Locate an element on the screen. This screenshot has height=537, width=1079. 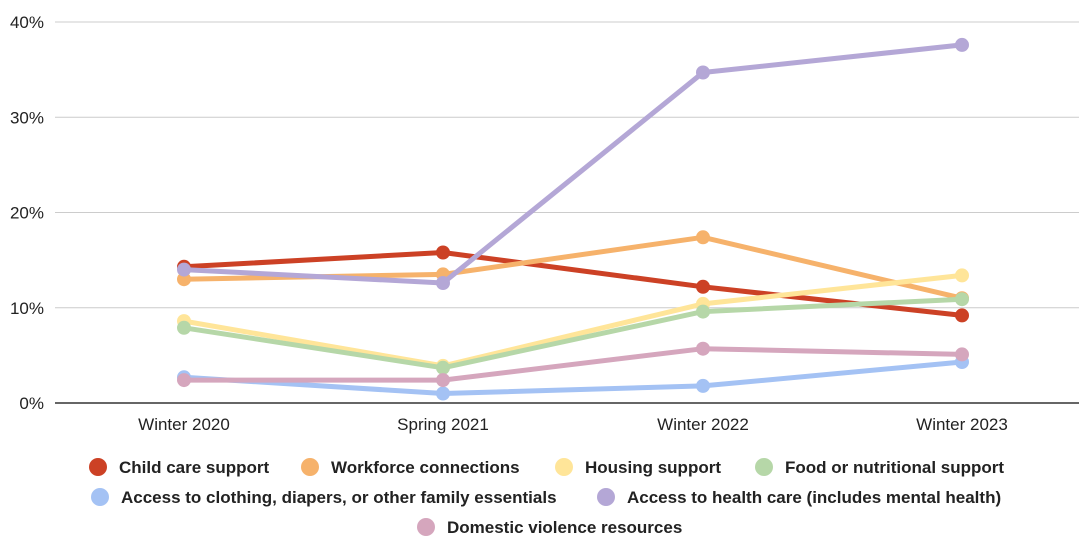
series-food-or-nutritional-support is located at coordinates (573, 333).